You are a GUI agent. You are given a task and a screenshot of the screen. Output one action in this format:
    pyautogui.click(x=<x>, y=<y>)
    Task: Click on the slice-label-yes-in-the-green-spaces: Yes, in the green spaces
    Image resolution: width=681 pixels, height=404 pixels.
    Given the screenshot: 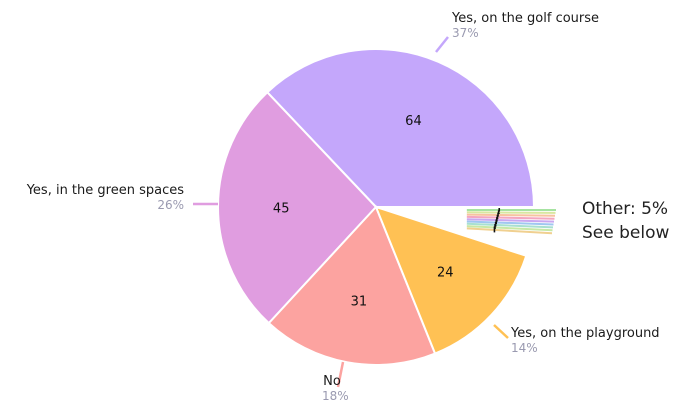 What is the action you would take?
    pyautogui.click(x=105, y=190)
    